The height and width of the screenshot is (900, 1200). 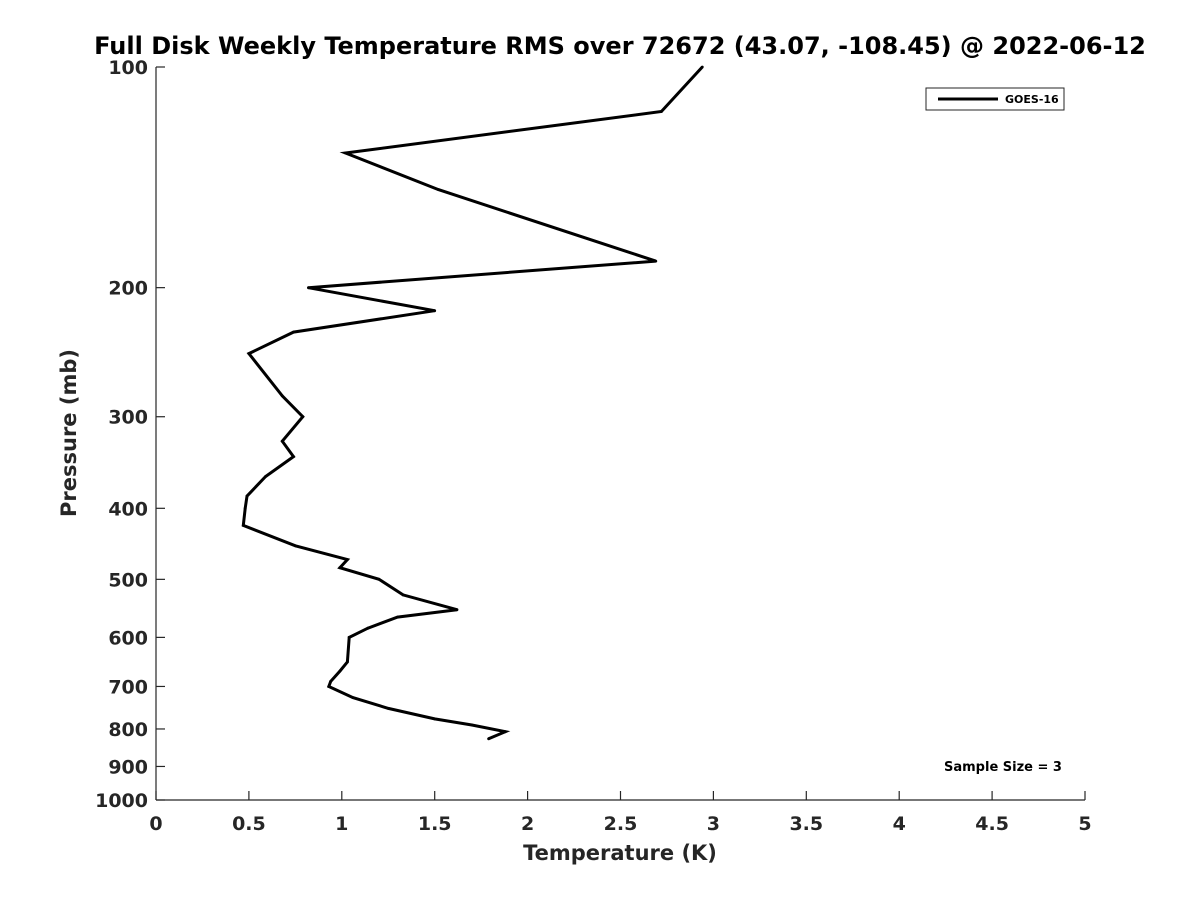 I want to click on y-tick-label: 400, so click(x=128, y=509).